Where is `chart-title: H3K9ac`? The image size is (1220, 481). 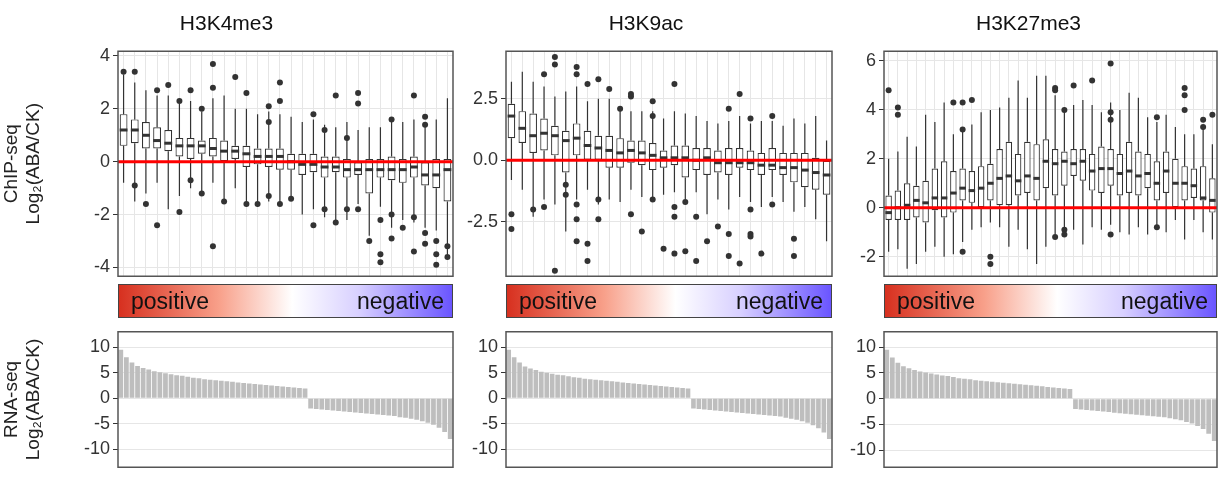
chart-title: H3K9ac is located at coordinates (646, 23).